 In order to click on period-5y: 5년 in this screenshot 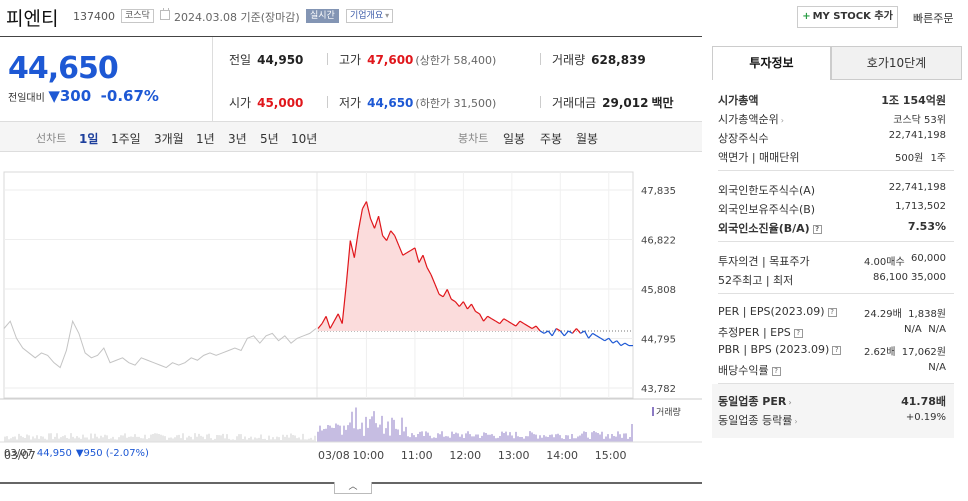, I will do `click(269, 139)`.